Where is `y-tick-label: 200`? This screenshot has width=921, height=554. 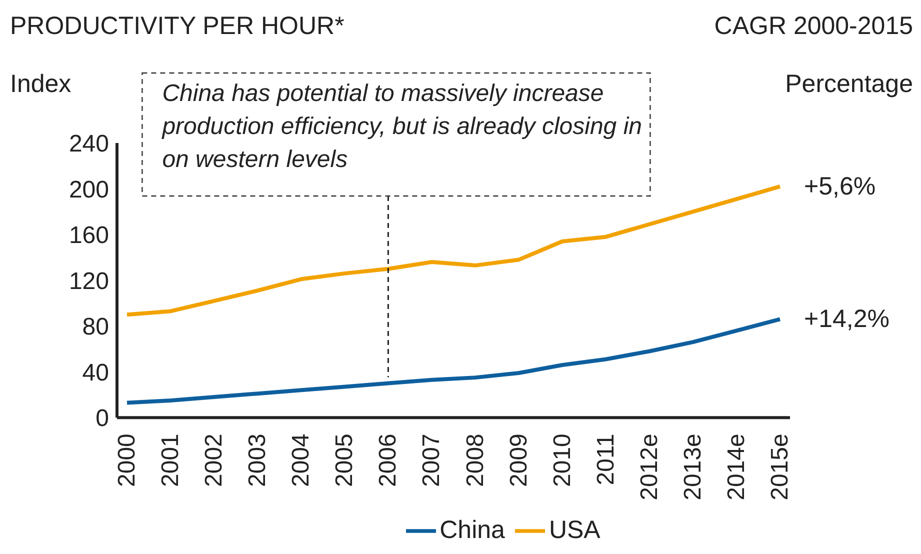 y-tick-label: 200 is located at coordinates (88, 190).